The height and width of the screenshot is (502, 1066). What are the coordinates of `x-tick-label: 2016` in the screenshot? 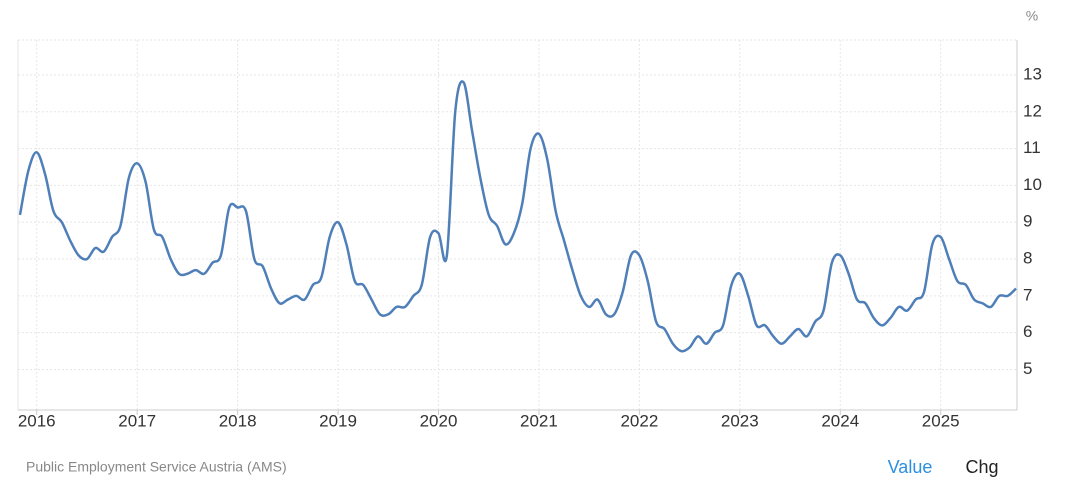 It's located at (37, 420).